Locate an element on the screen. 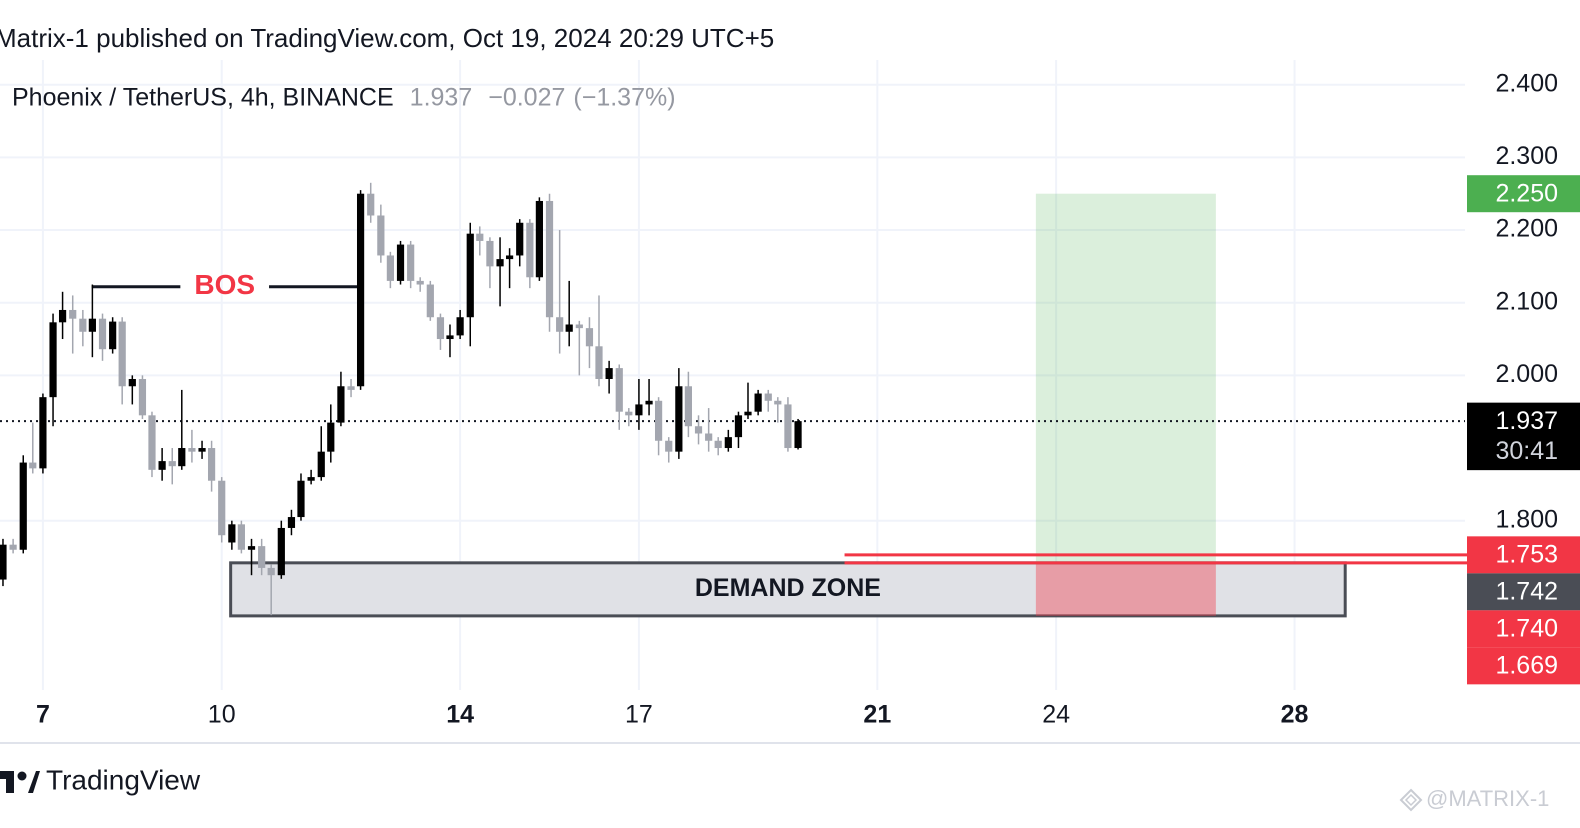 This screenshot has height=828, width=1580. stop-zone is located at coordinates (1125, 590).